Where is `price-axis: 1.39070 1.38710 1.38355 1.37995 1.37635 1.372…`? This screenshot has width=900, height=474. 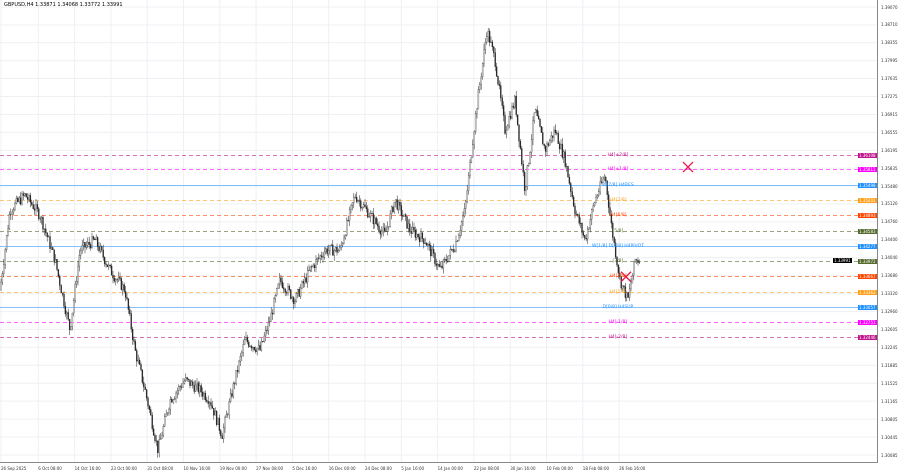
price-axis: 1.39070 1.38710 1.38355 1.37995 1.37635 1.372… is located at coordinates (889, 231).